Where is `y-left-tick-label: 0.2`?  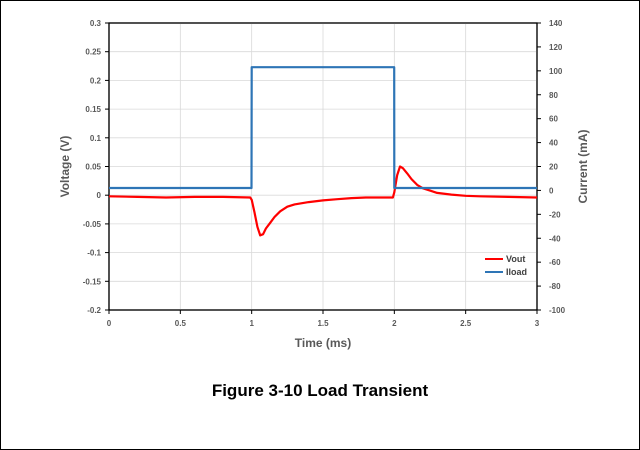 y-left-tick-label: 0.2 is located at coordinates (96, 80).